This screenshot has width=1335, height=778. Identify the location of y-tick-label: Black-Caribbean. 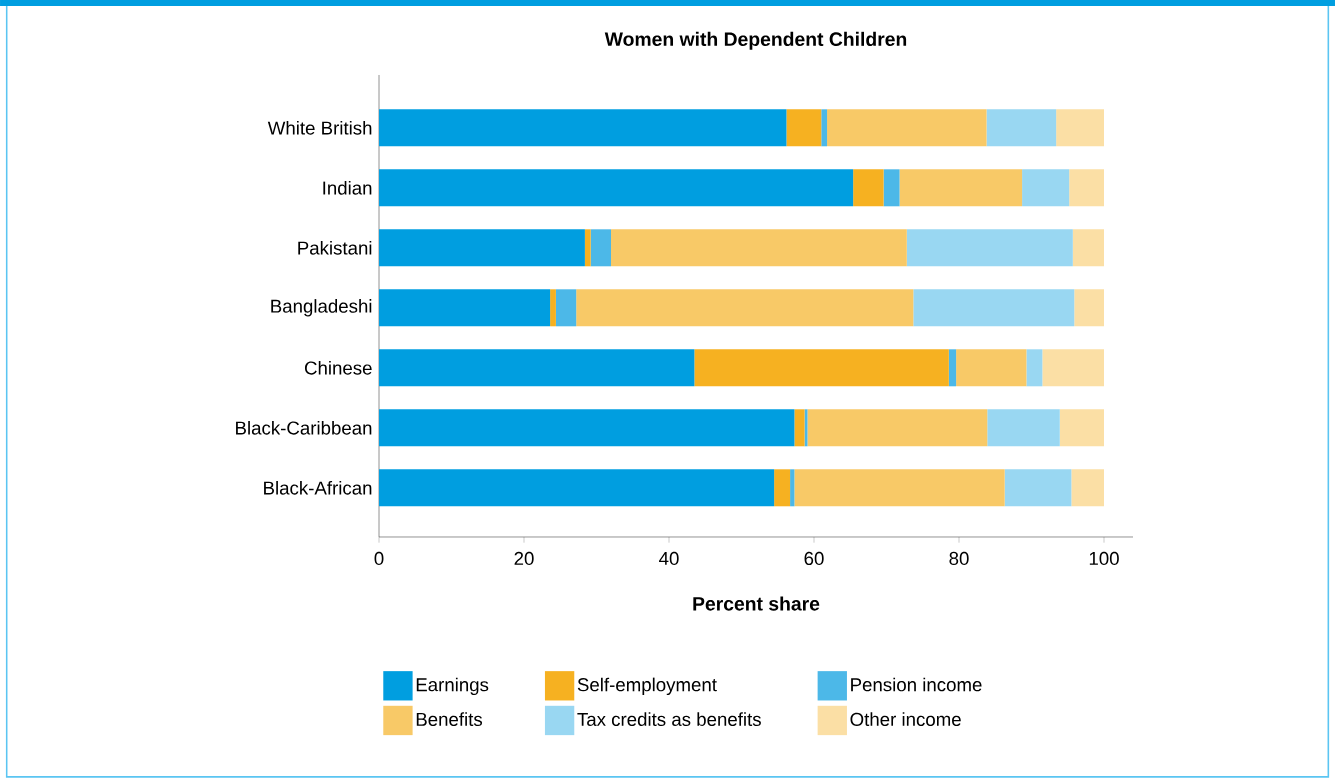
(304, 427).